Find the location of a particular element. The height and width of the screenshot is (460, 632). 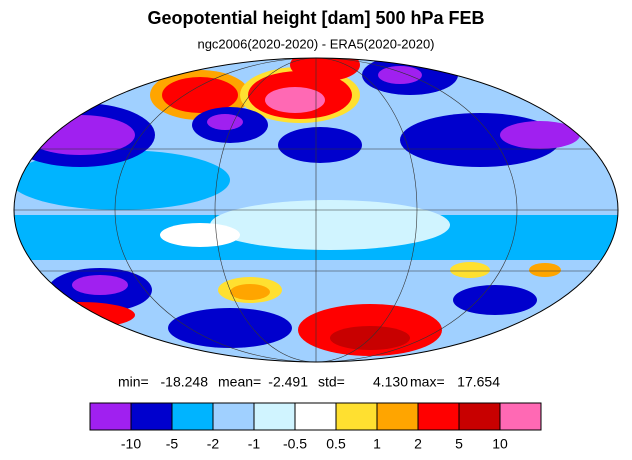

stat-value: 4.130 is located at coordinates (390, 382).